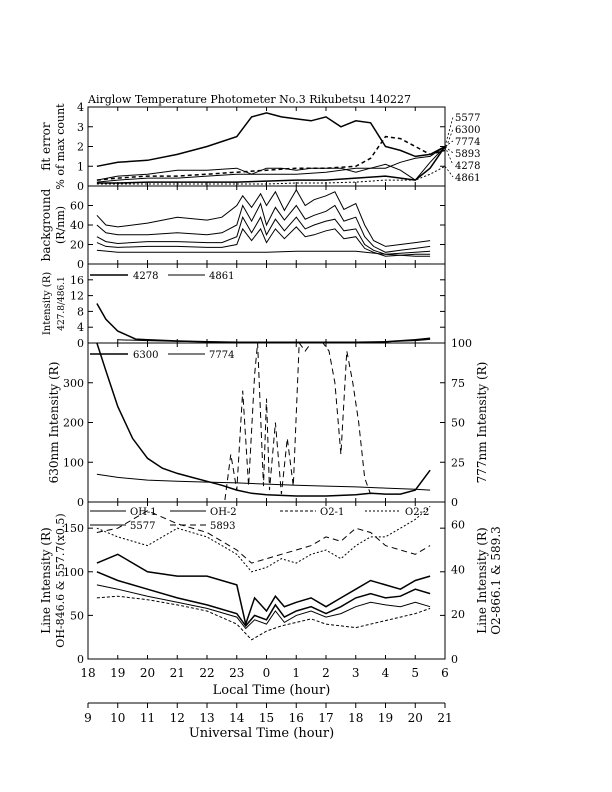 This screenshot has height=792, width=612. What do you see at coordinates (332, 512) in the screenshot?
I see `legend-label: O2-1` at bounding box center [332, 512].